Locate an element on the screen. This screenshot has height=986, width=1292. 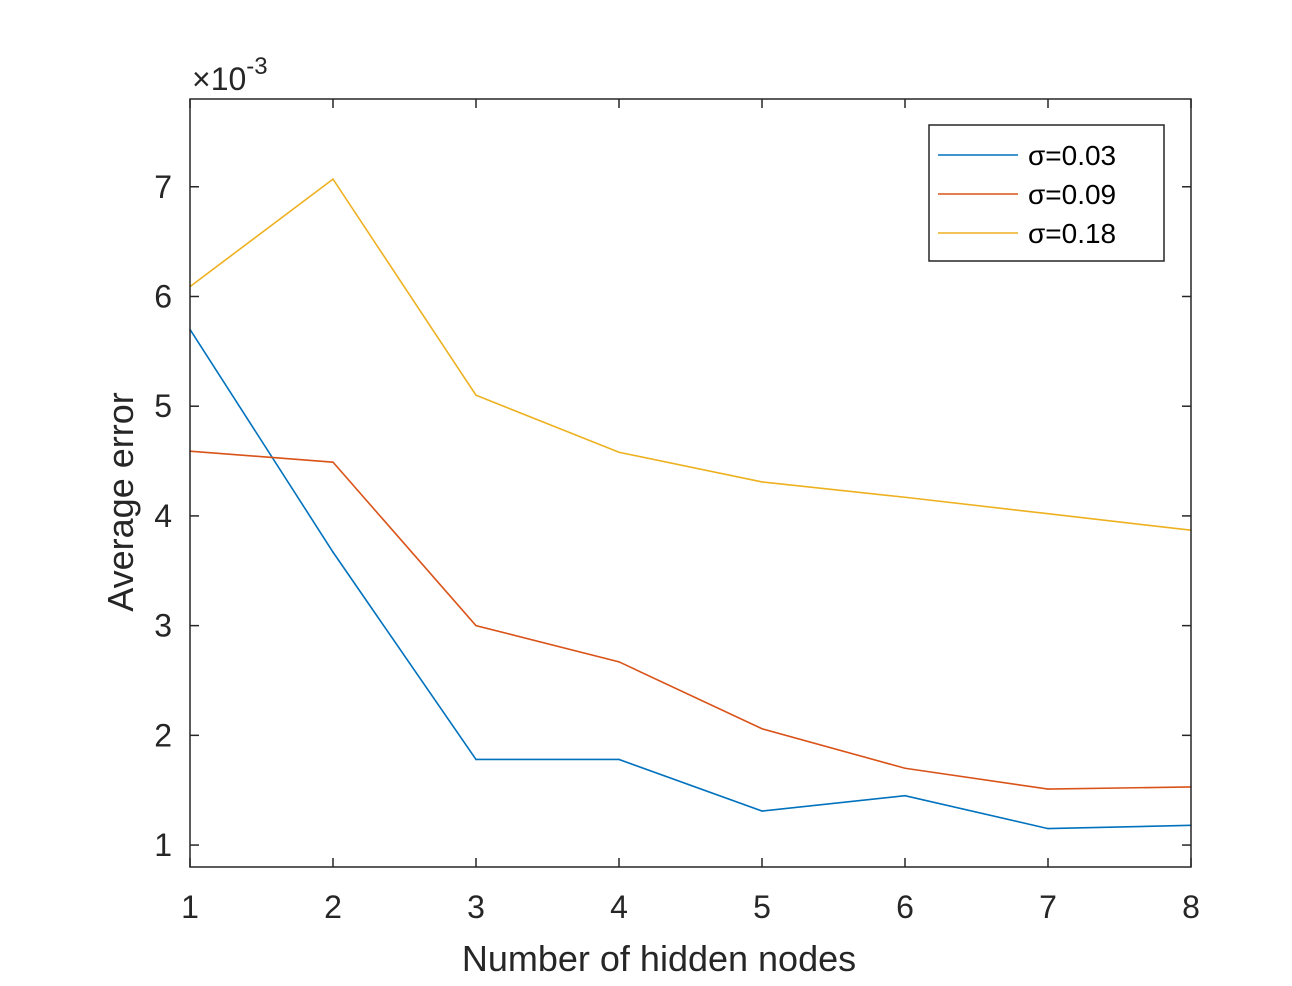
x-tick-label: 6 is located at coordinates (905, 907).